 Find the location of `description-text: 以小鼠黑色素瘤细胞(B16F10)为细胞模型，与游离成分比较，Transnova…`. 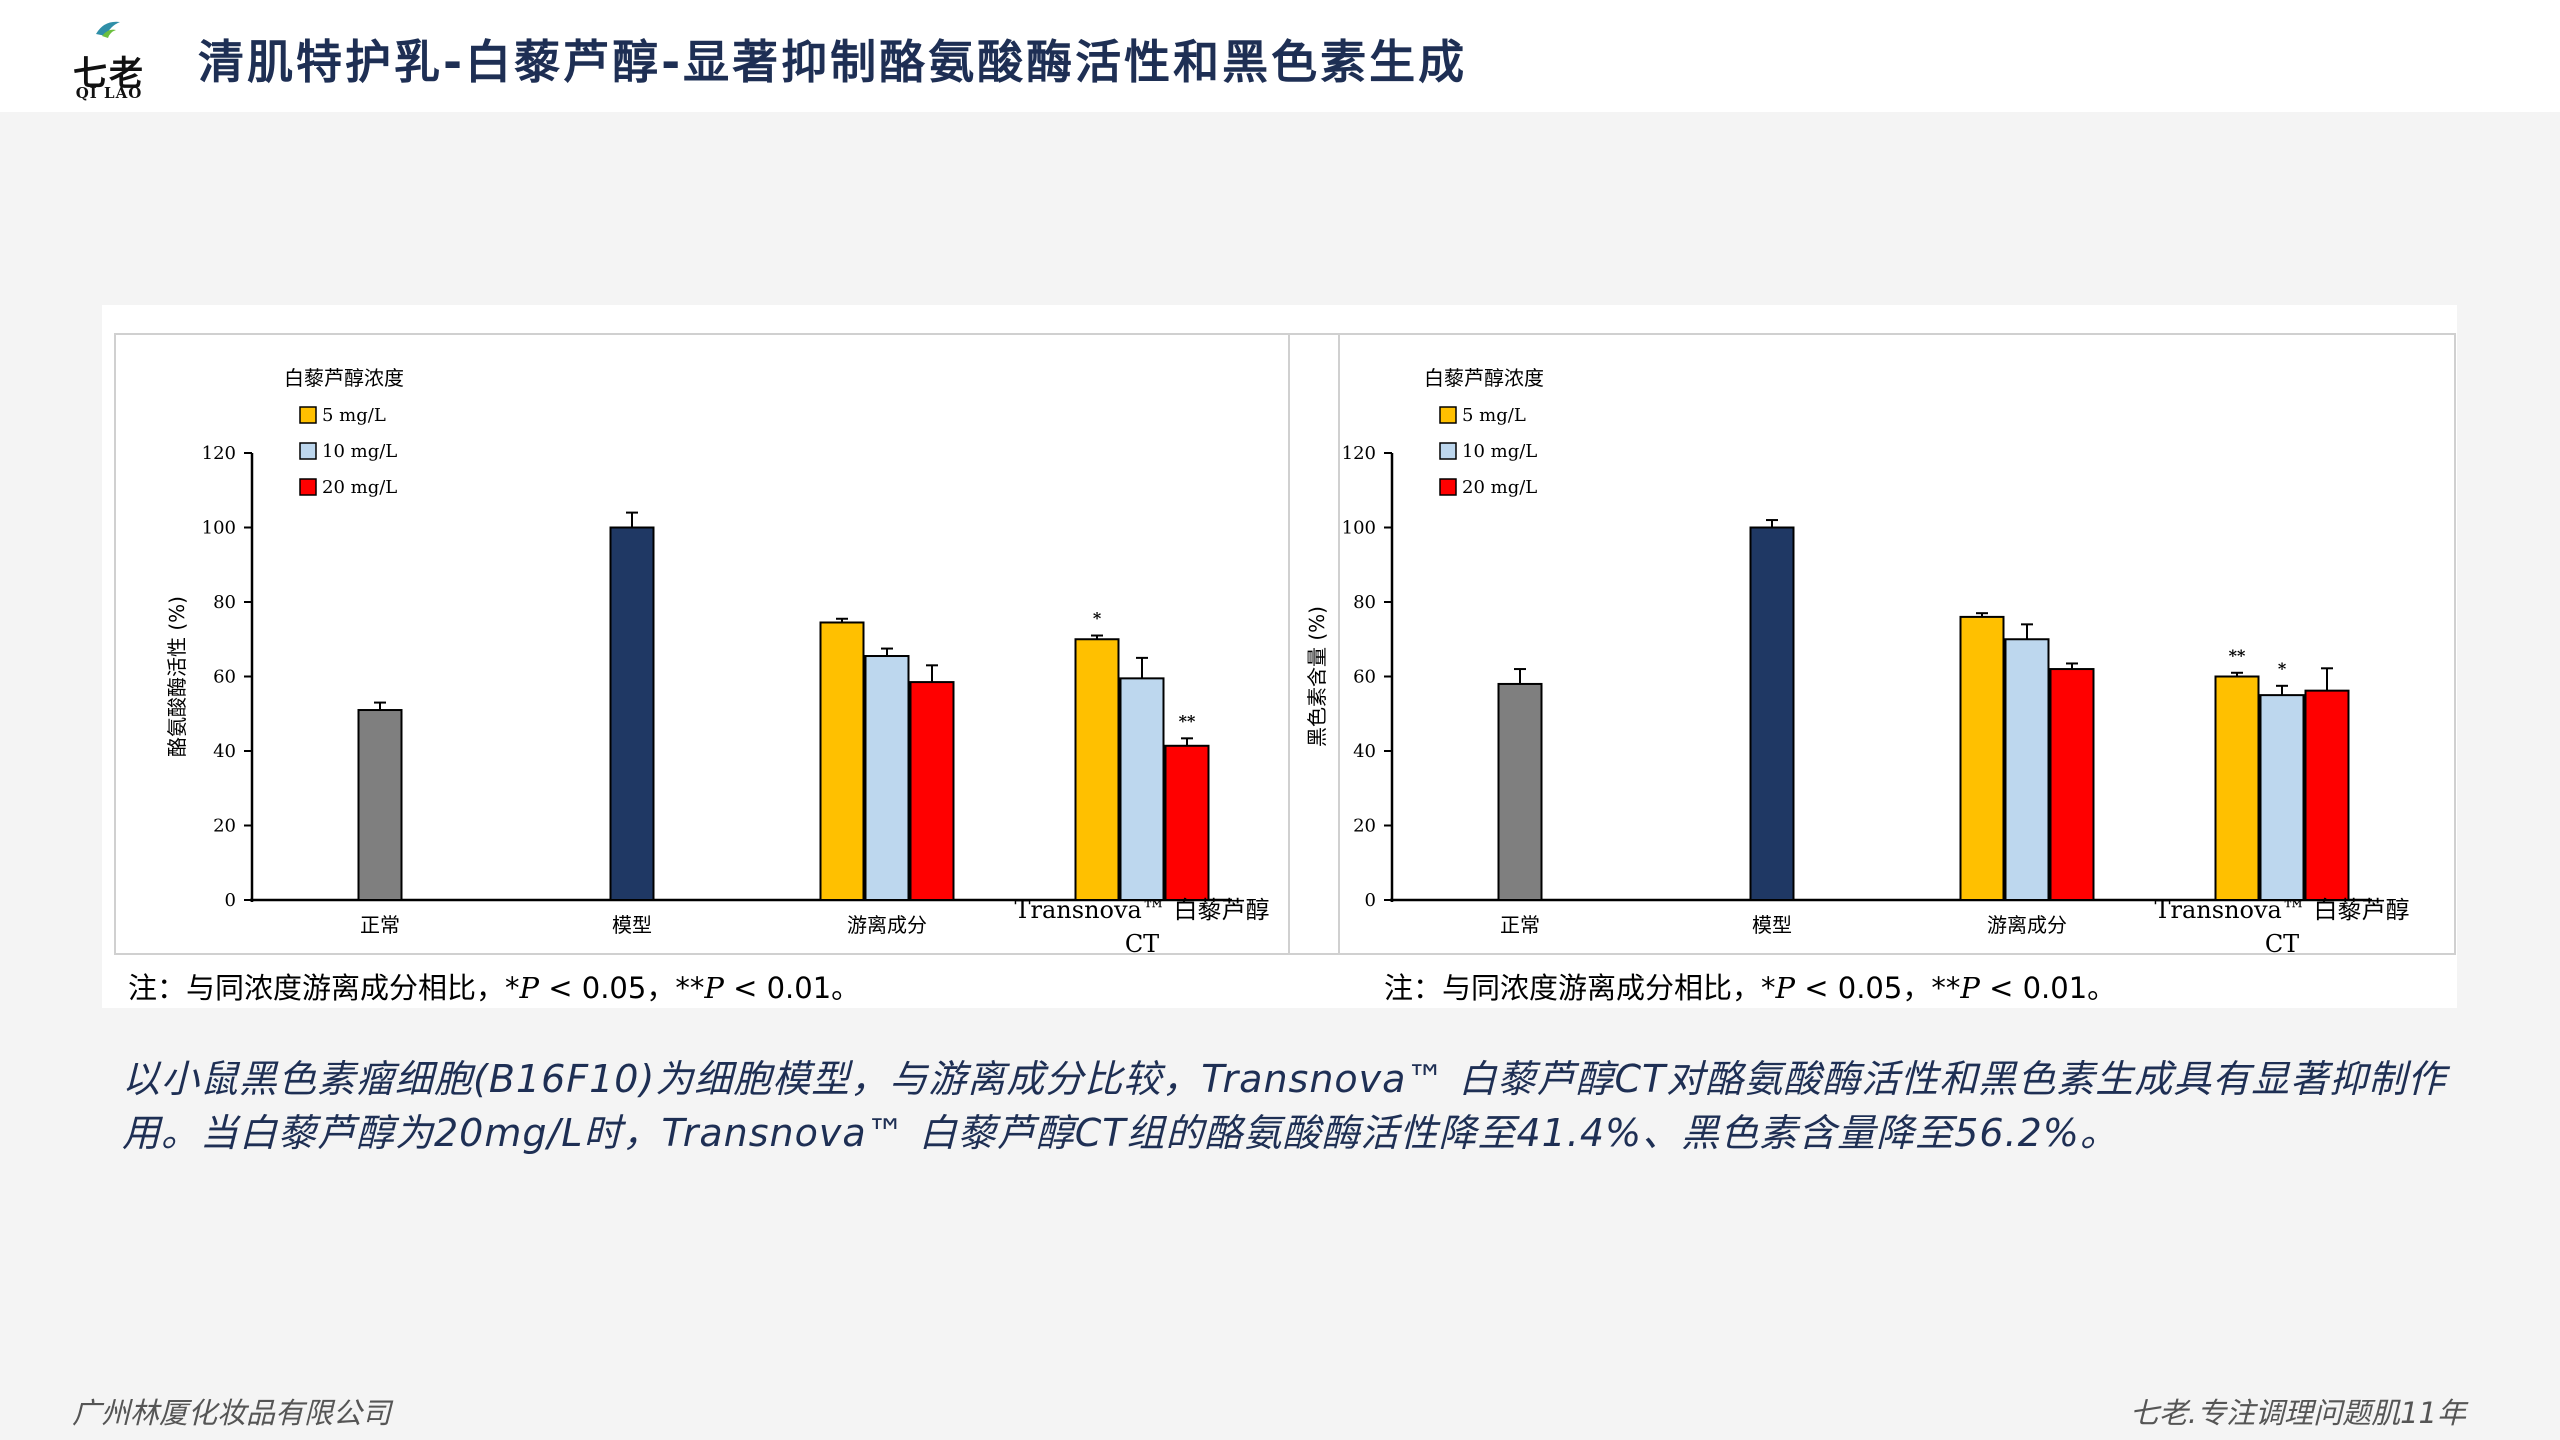

description-text: 以小鼠黑色素瘤细胞(B16F10)为细胞模型，与游离成分比较，Transnova… is located at coordinates (1284, 1106).